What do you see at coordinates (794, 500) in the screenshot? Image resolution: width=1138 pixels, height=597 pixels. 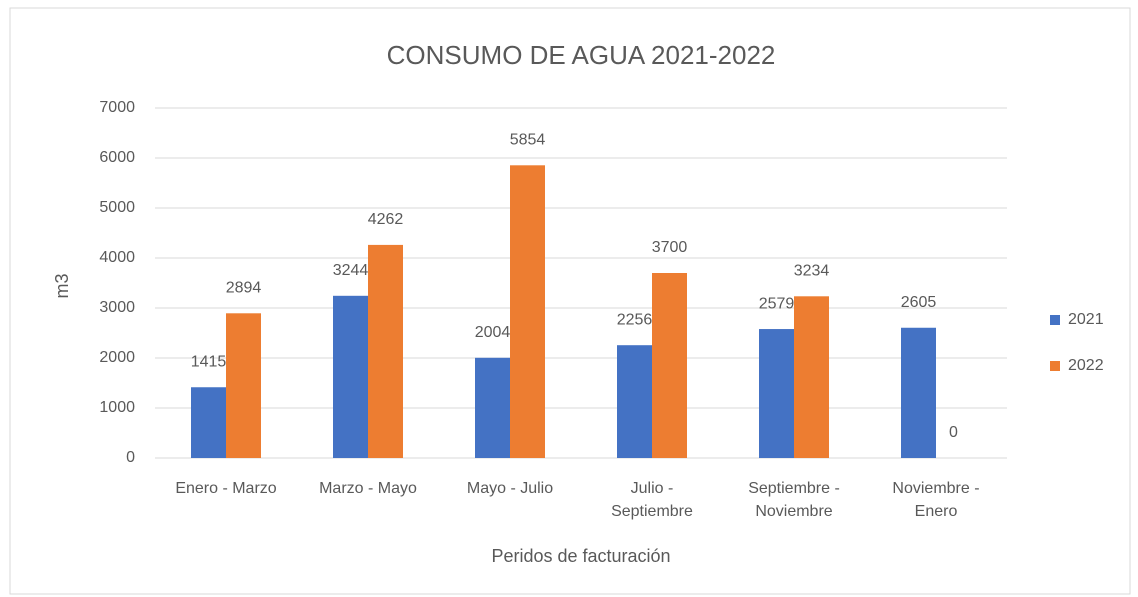 I see `x-tick-label: Septiembre - Noviembre` at bounding box center [794, 500].